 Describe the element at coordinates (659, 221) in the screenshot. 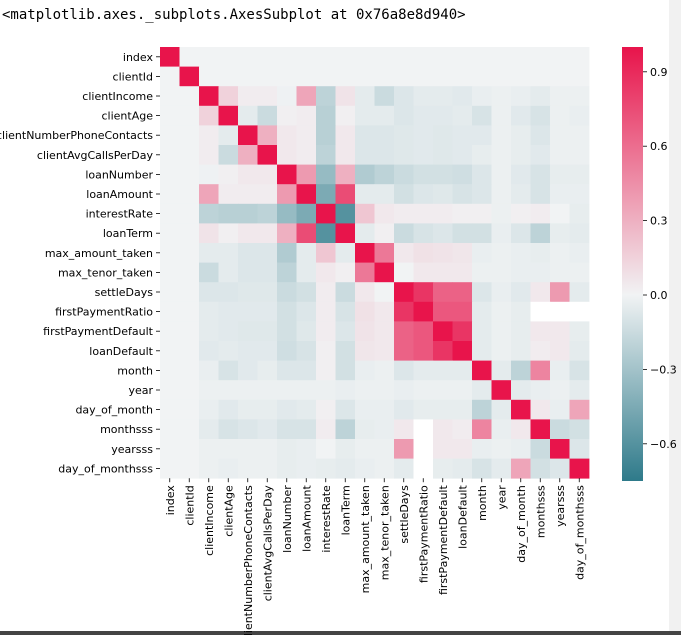

I see `colorbar-tick-label: 0.3` at that location.